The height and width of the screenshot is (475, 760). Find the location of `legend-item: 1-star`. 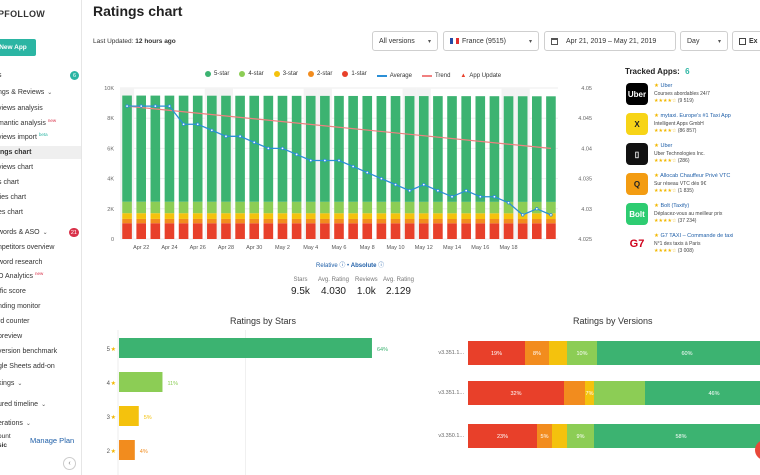

legend-item: 1-star is located at coordinates (354, 74).